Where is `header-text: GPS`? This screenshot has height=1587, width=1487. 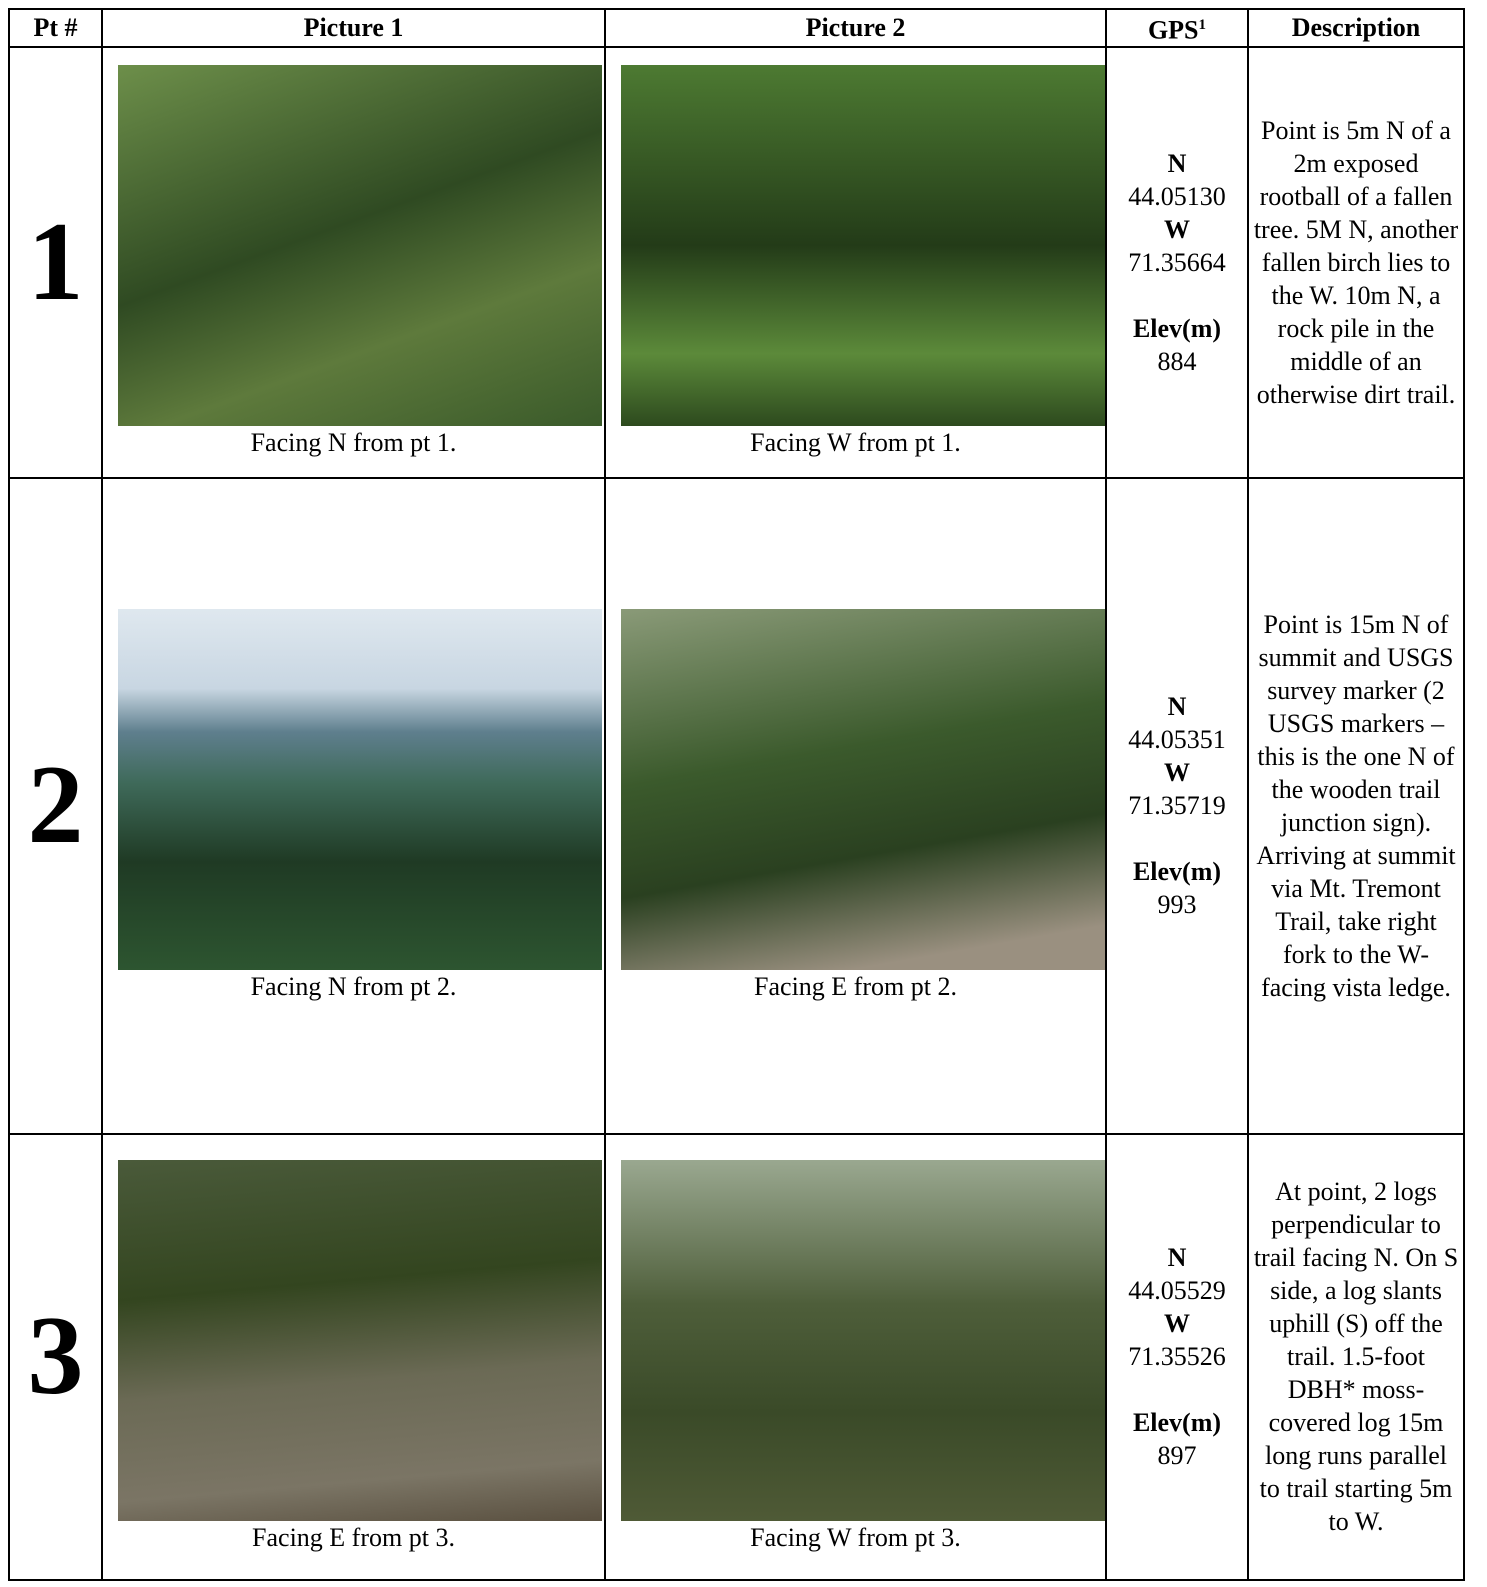 header-text: GPS is located at coordinates (1173, 30).